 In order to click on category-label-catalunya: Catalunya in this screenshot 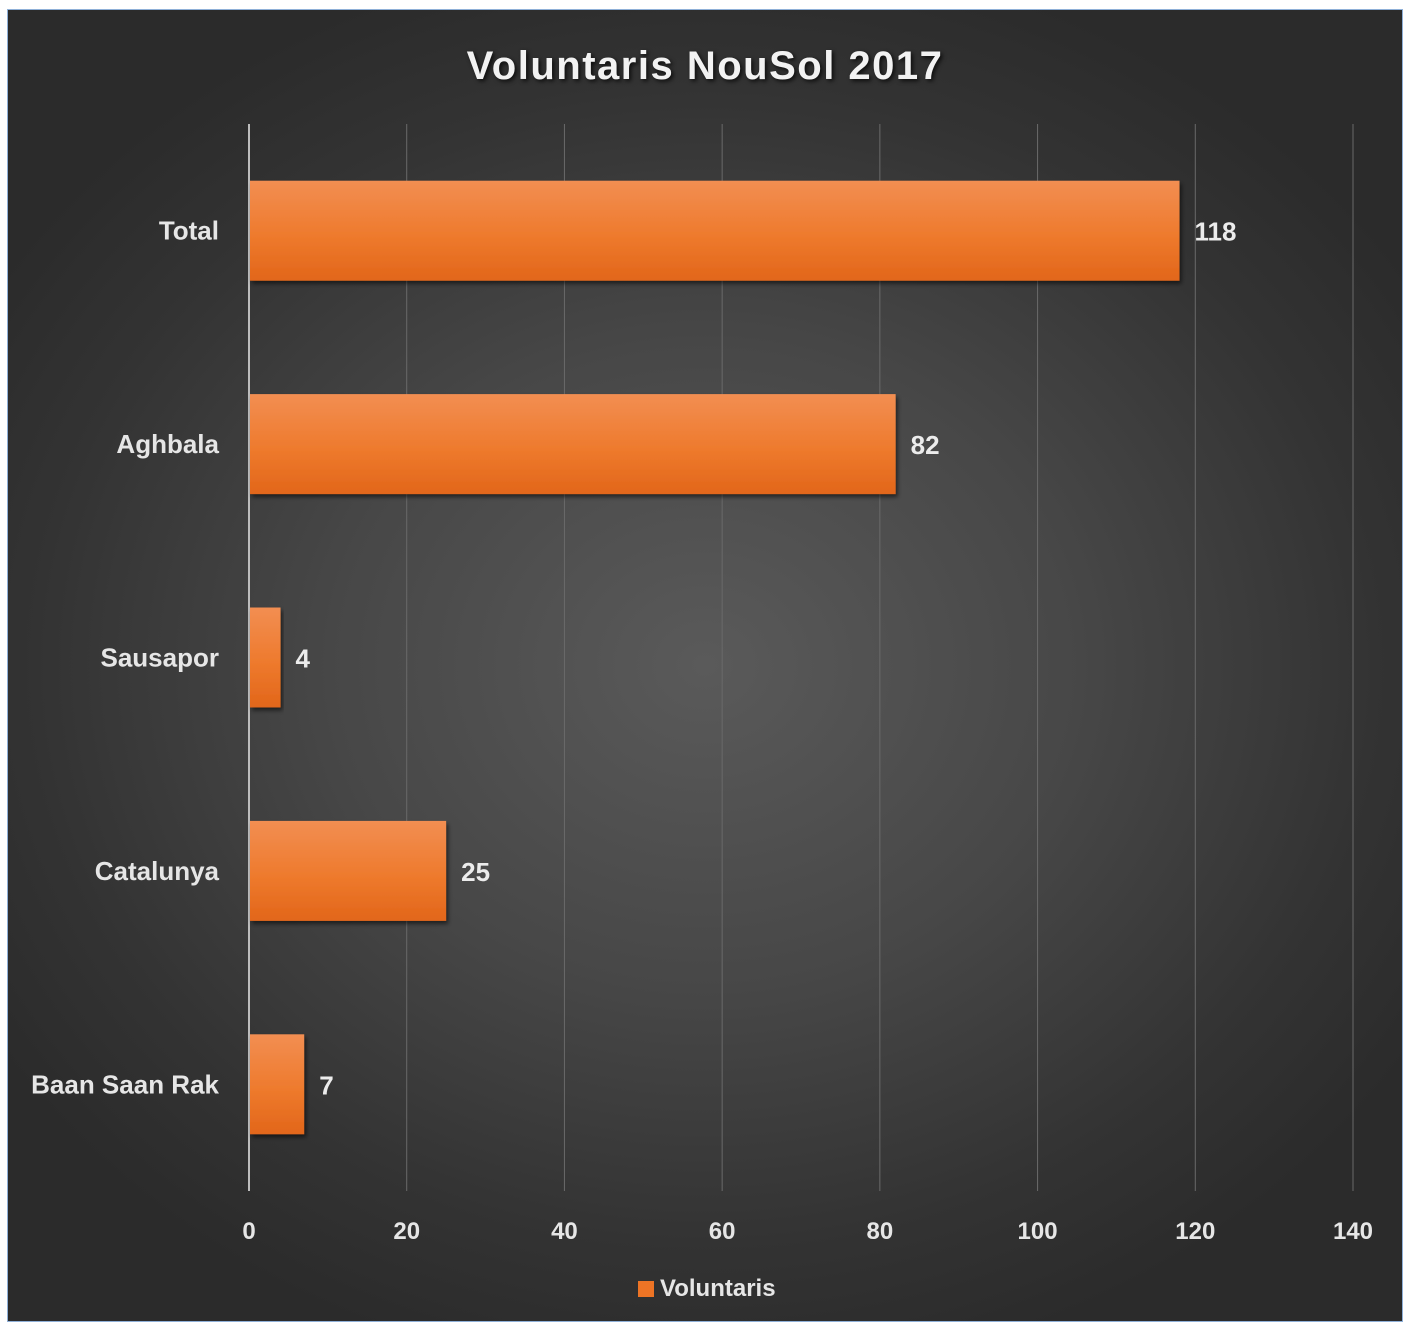, I will do `click(157, 871)`.